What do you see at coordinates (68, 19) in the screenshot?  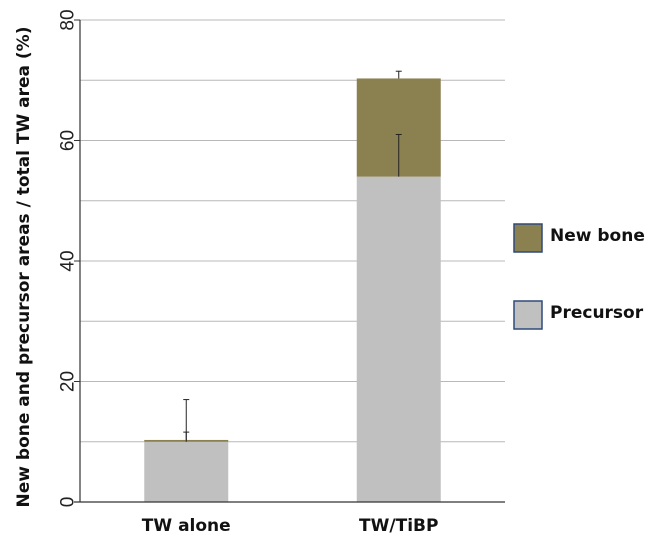 I see `y-tick-label: 80` at bounding box center [68, 19].